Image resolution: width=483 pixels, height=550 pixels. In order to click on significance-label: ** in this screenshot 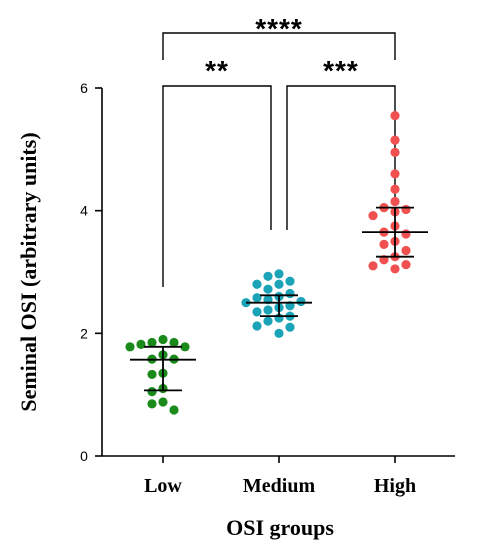, I will do `click(217, 70)`.